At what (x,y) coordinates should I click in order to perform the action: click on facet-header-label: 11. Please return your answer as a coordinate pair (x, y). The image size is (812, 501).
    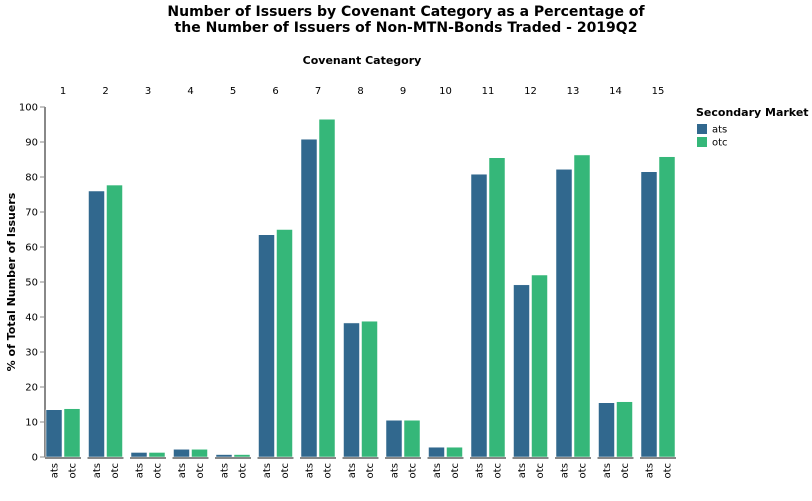
    Looking at the image, I should click on (488, 91).